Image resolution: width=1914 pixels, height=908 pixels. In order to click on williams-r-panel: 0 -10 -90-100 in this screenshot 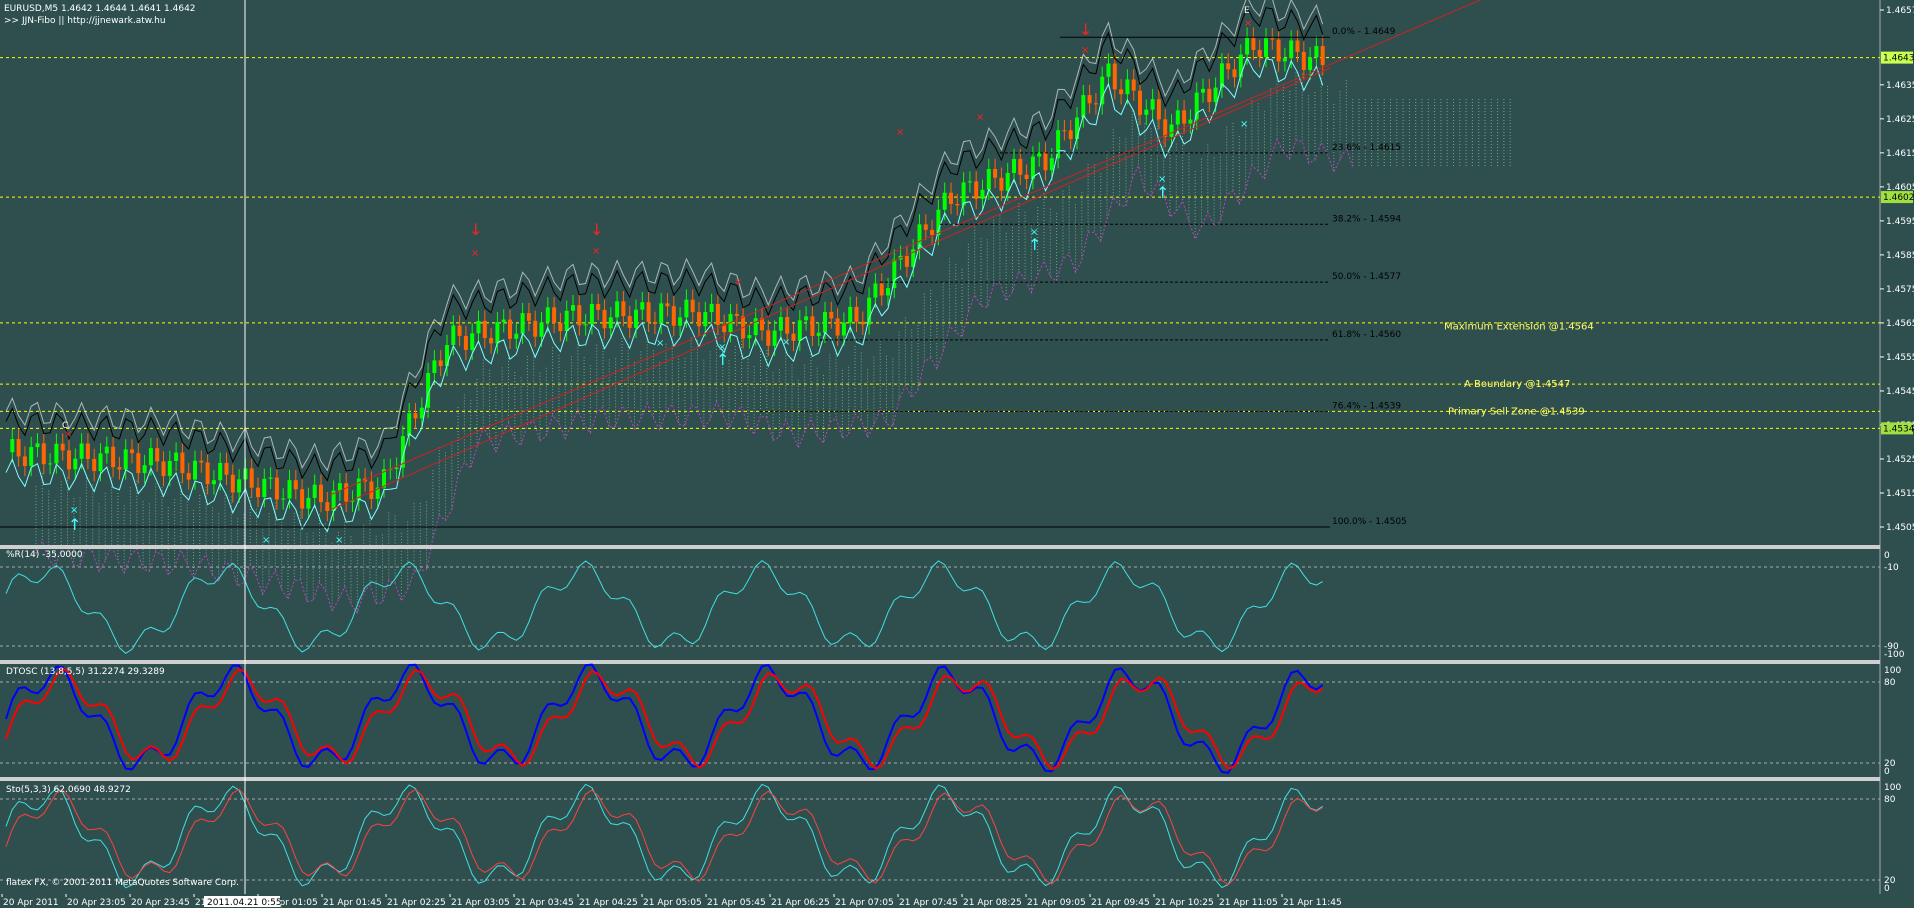, I will do `click(952, 605)`.